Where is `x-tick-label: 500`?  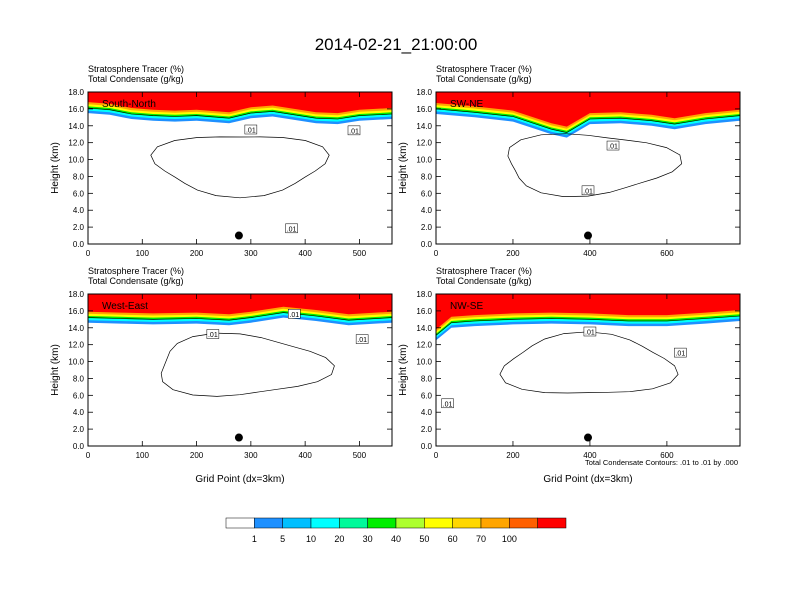
x-tick-label: 500 is located at coordinates (360, 455).